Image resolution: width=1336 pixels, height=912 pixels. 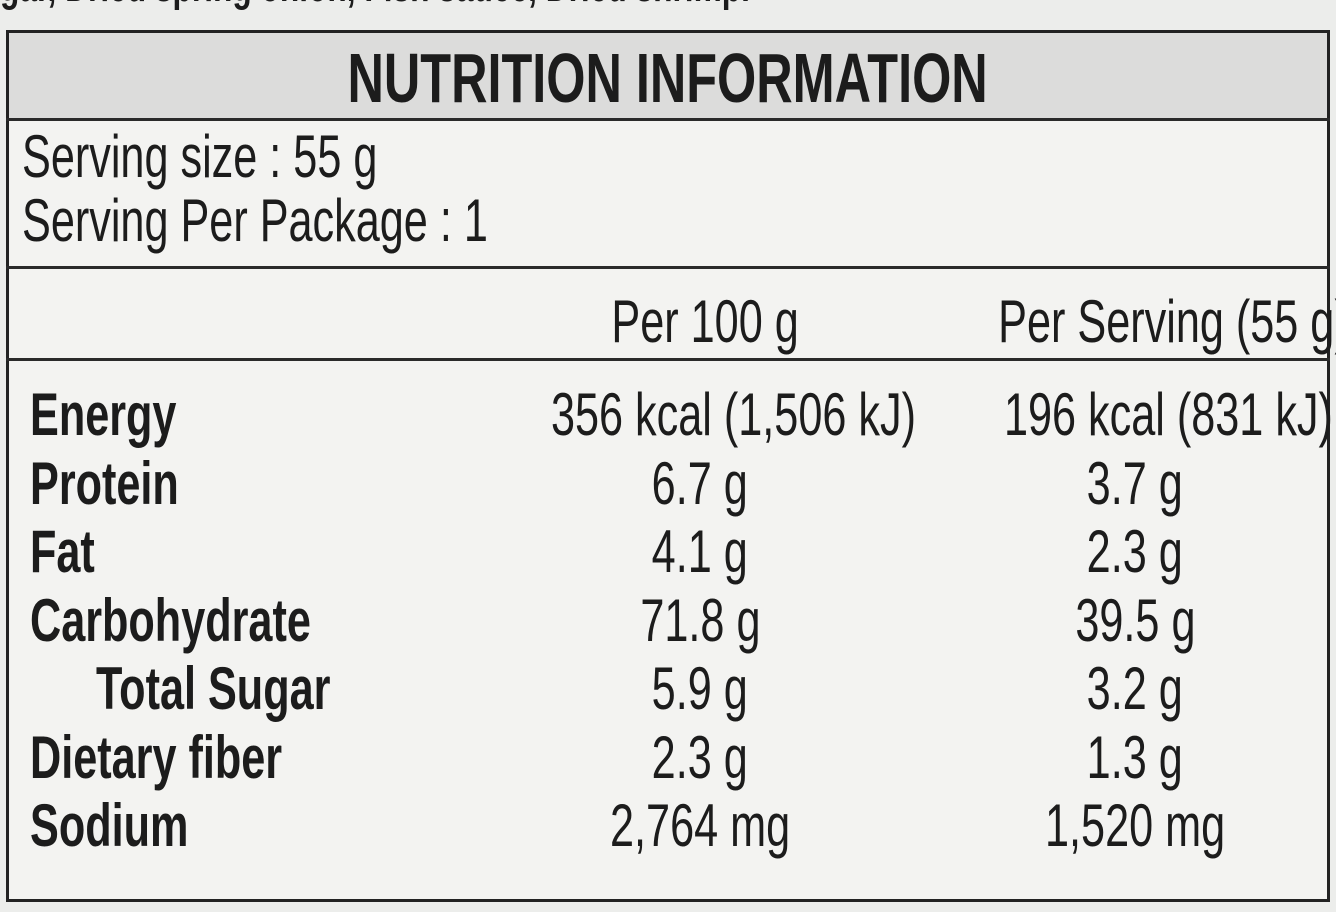 I want to click on nutrient-name: Protein, so click(x=133, y=483).